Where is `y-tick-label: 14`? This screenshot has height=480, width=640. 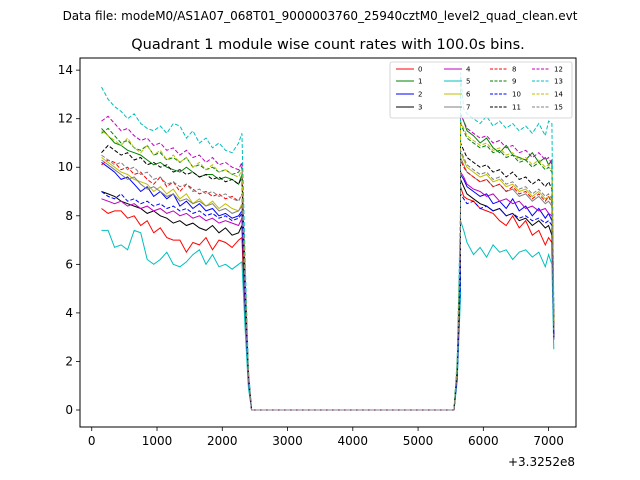
y-tick-label: 14 is located at coordinates (65, 70).